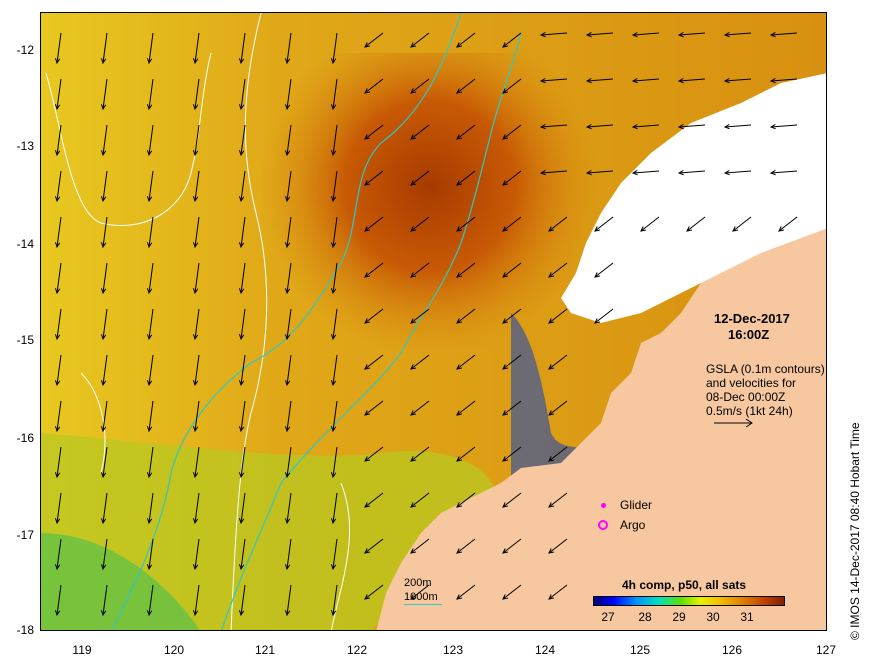 The image size is (871, 666). I want to click on lat-label: -14, so click(25, 244).